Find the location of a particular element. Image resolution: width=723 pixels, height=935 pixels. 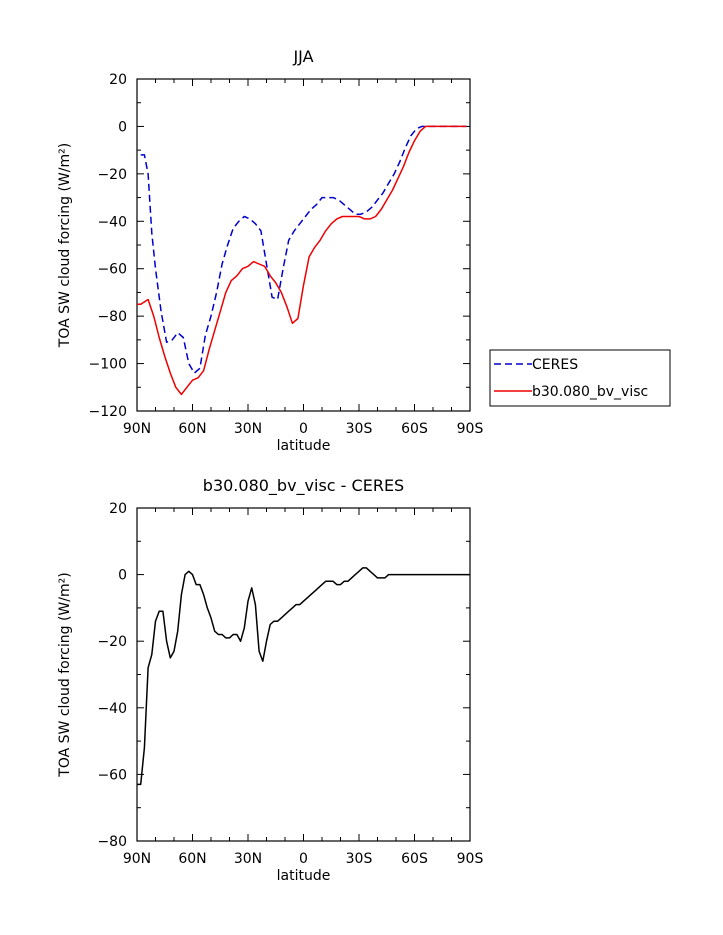

legend-box is located at coordinates (580, 378).